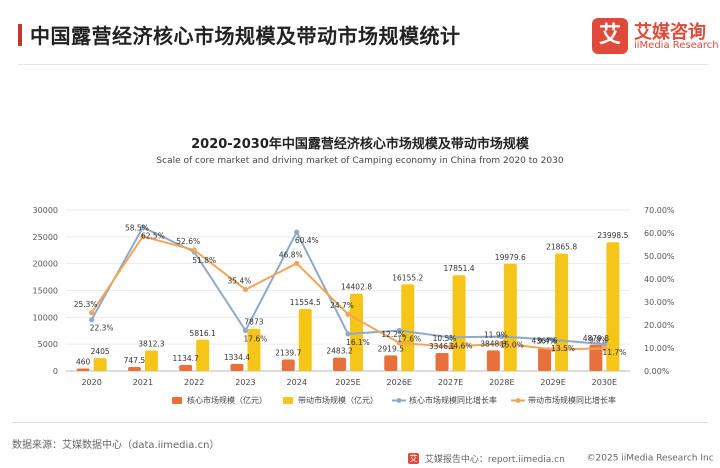  Describe the element at coordinates (291, 254) in the screenshot. I see `driving-growth-label: 46.8%` at that location.